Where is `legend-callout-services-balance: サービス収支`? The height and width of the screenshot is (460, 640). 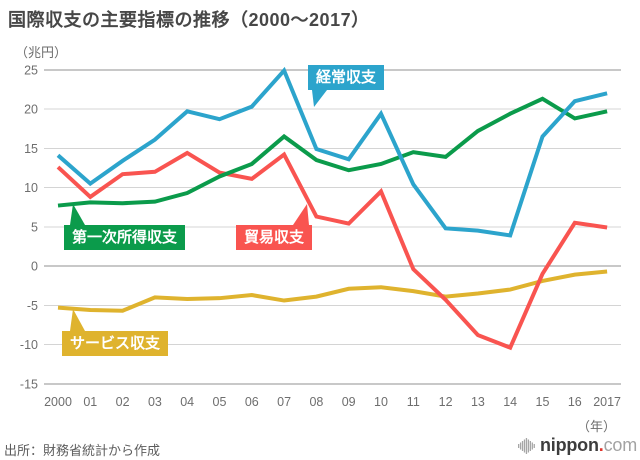 legend-callout-services-balance: サービス収支 is located at coordinates (115, 332).